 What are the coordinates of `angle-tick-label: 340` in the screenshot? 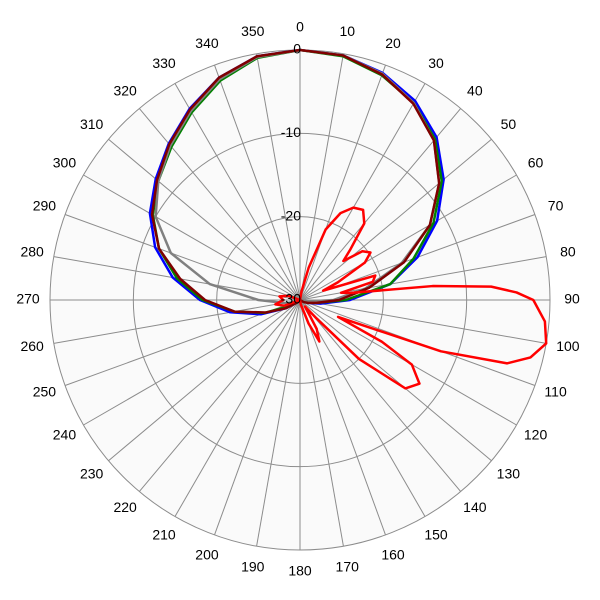 It's located at (207, 43).